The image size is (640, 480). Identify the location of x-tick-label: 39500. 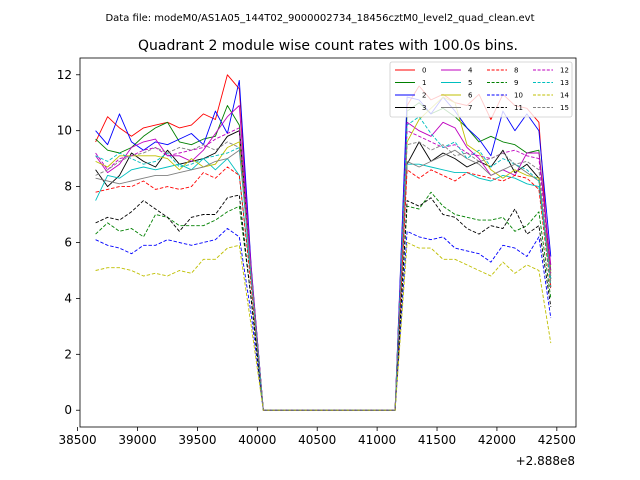
(197, 440).